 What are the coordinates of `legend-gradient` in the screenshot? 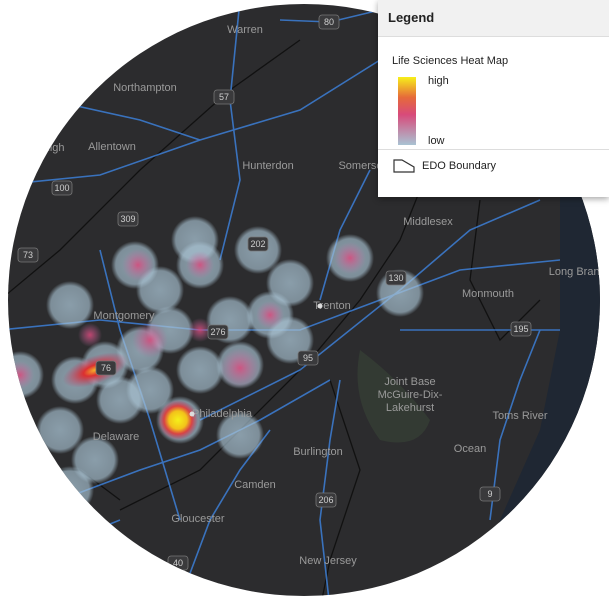 It's located at (407, 111).